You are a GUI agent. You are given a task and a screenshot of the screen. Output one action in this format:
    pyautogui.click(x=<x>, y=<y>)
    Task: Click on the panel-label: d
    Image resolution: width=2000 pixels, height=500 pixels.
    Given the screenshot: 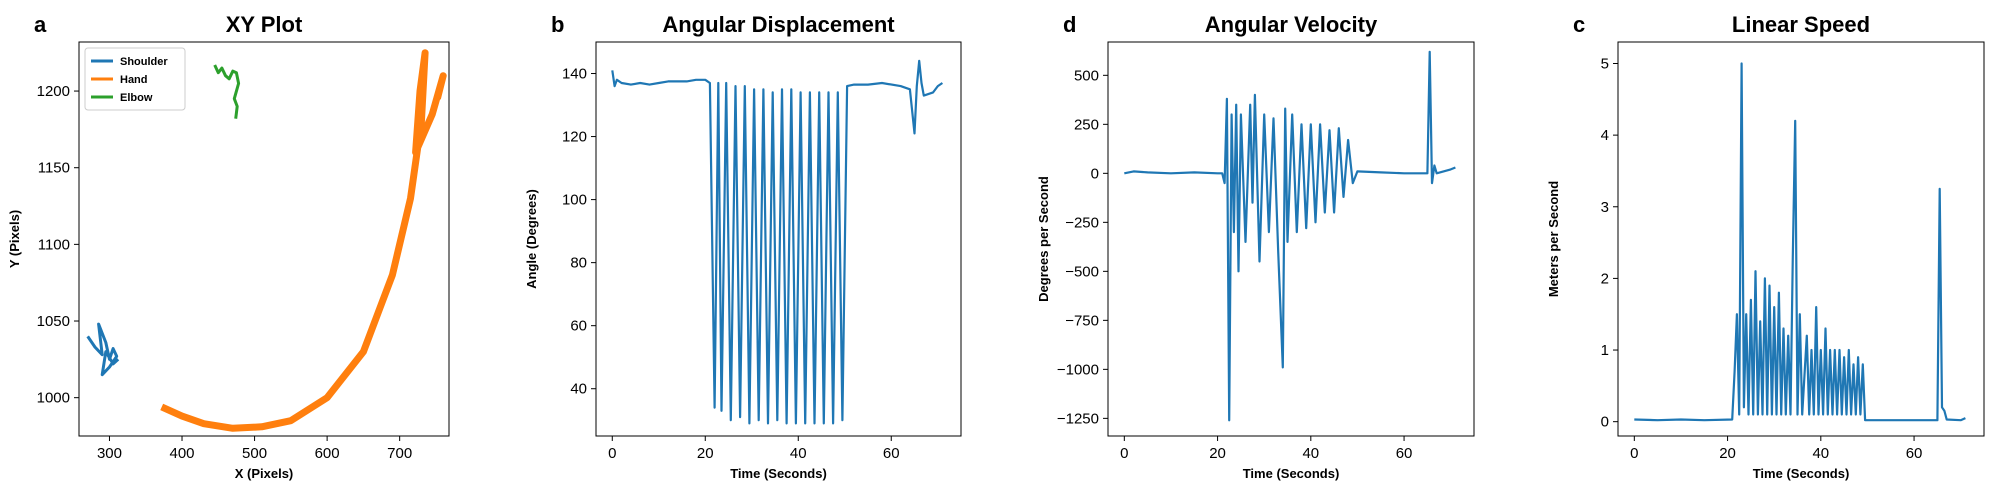 What is the action you would take?
    pyautogui.click(x=1069, y=24)
    